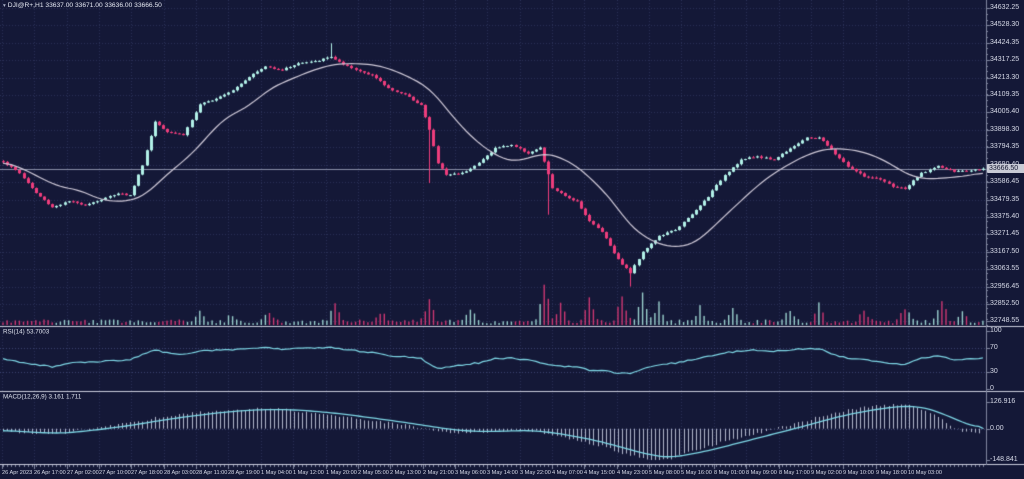  I want to click on time-axis-label: 8 May 17:00, so click(794, 473).